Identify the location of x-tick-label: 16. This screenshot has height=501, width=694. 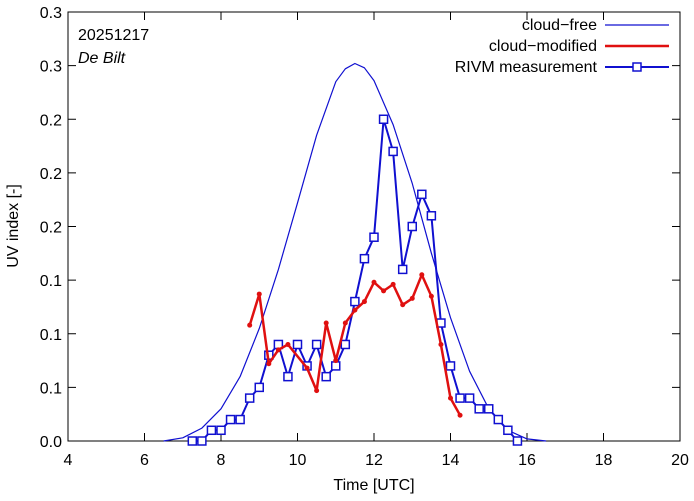
(527, 460).